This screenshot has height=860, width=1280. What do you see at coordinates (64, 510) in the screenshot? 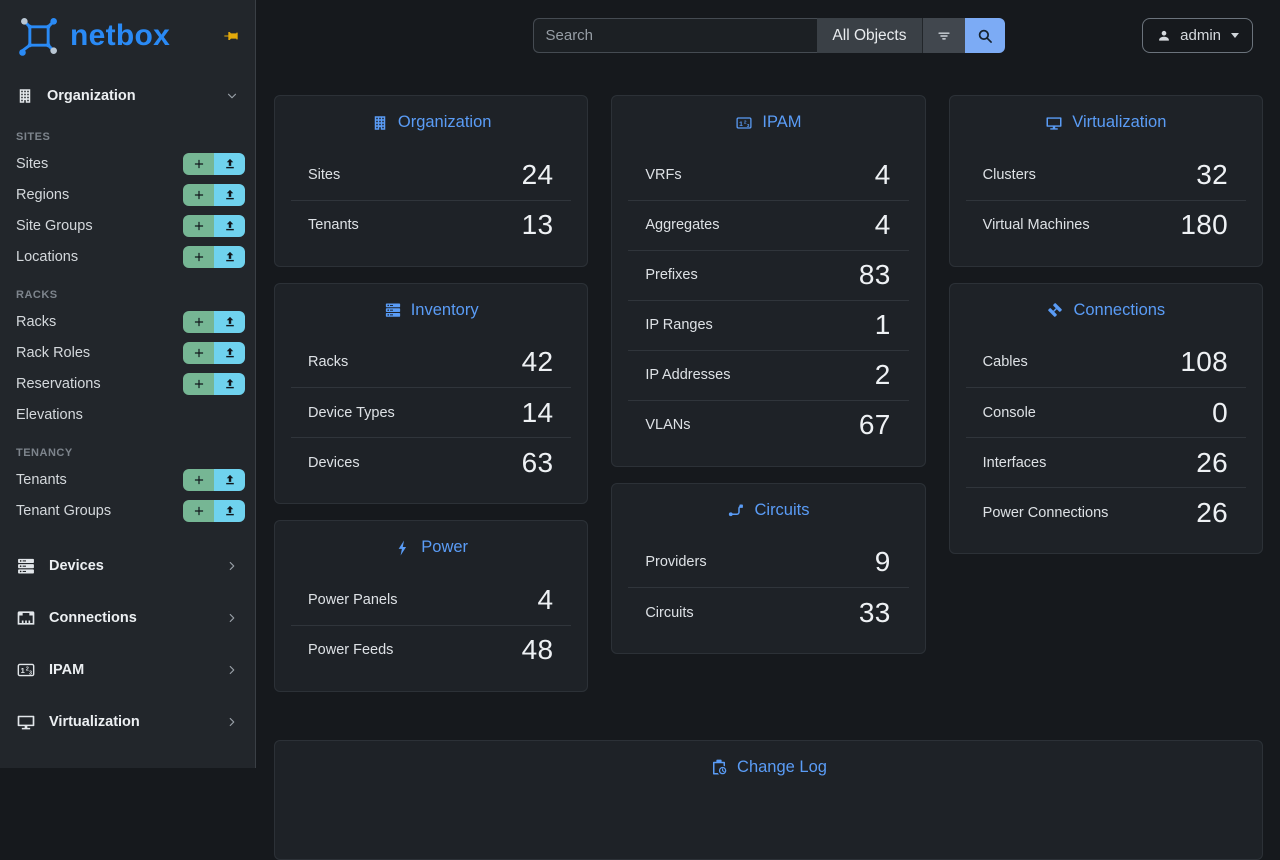
I see `sidebar-link-tenant-groups: Tenant Groups` at bounding box center [64, 510].